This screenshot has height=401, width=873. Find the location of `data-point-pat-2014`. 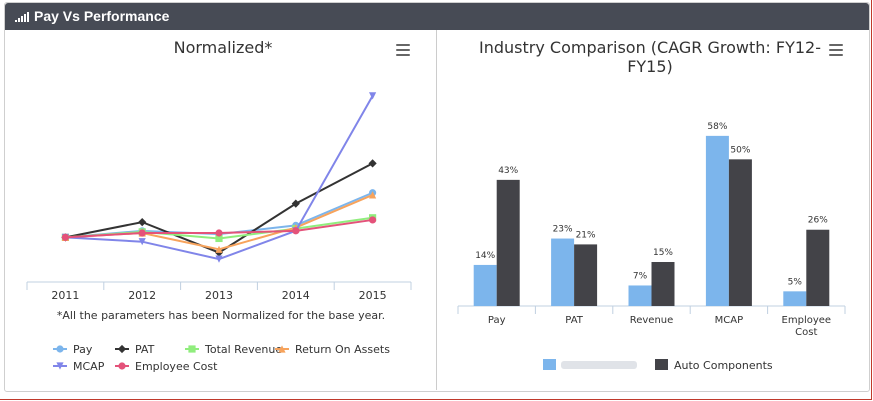

data-point-pat-2014 is located at coordinates (295, 203).